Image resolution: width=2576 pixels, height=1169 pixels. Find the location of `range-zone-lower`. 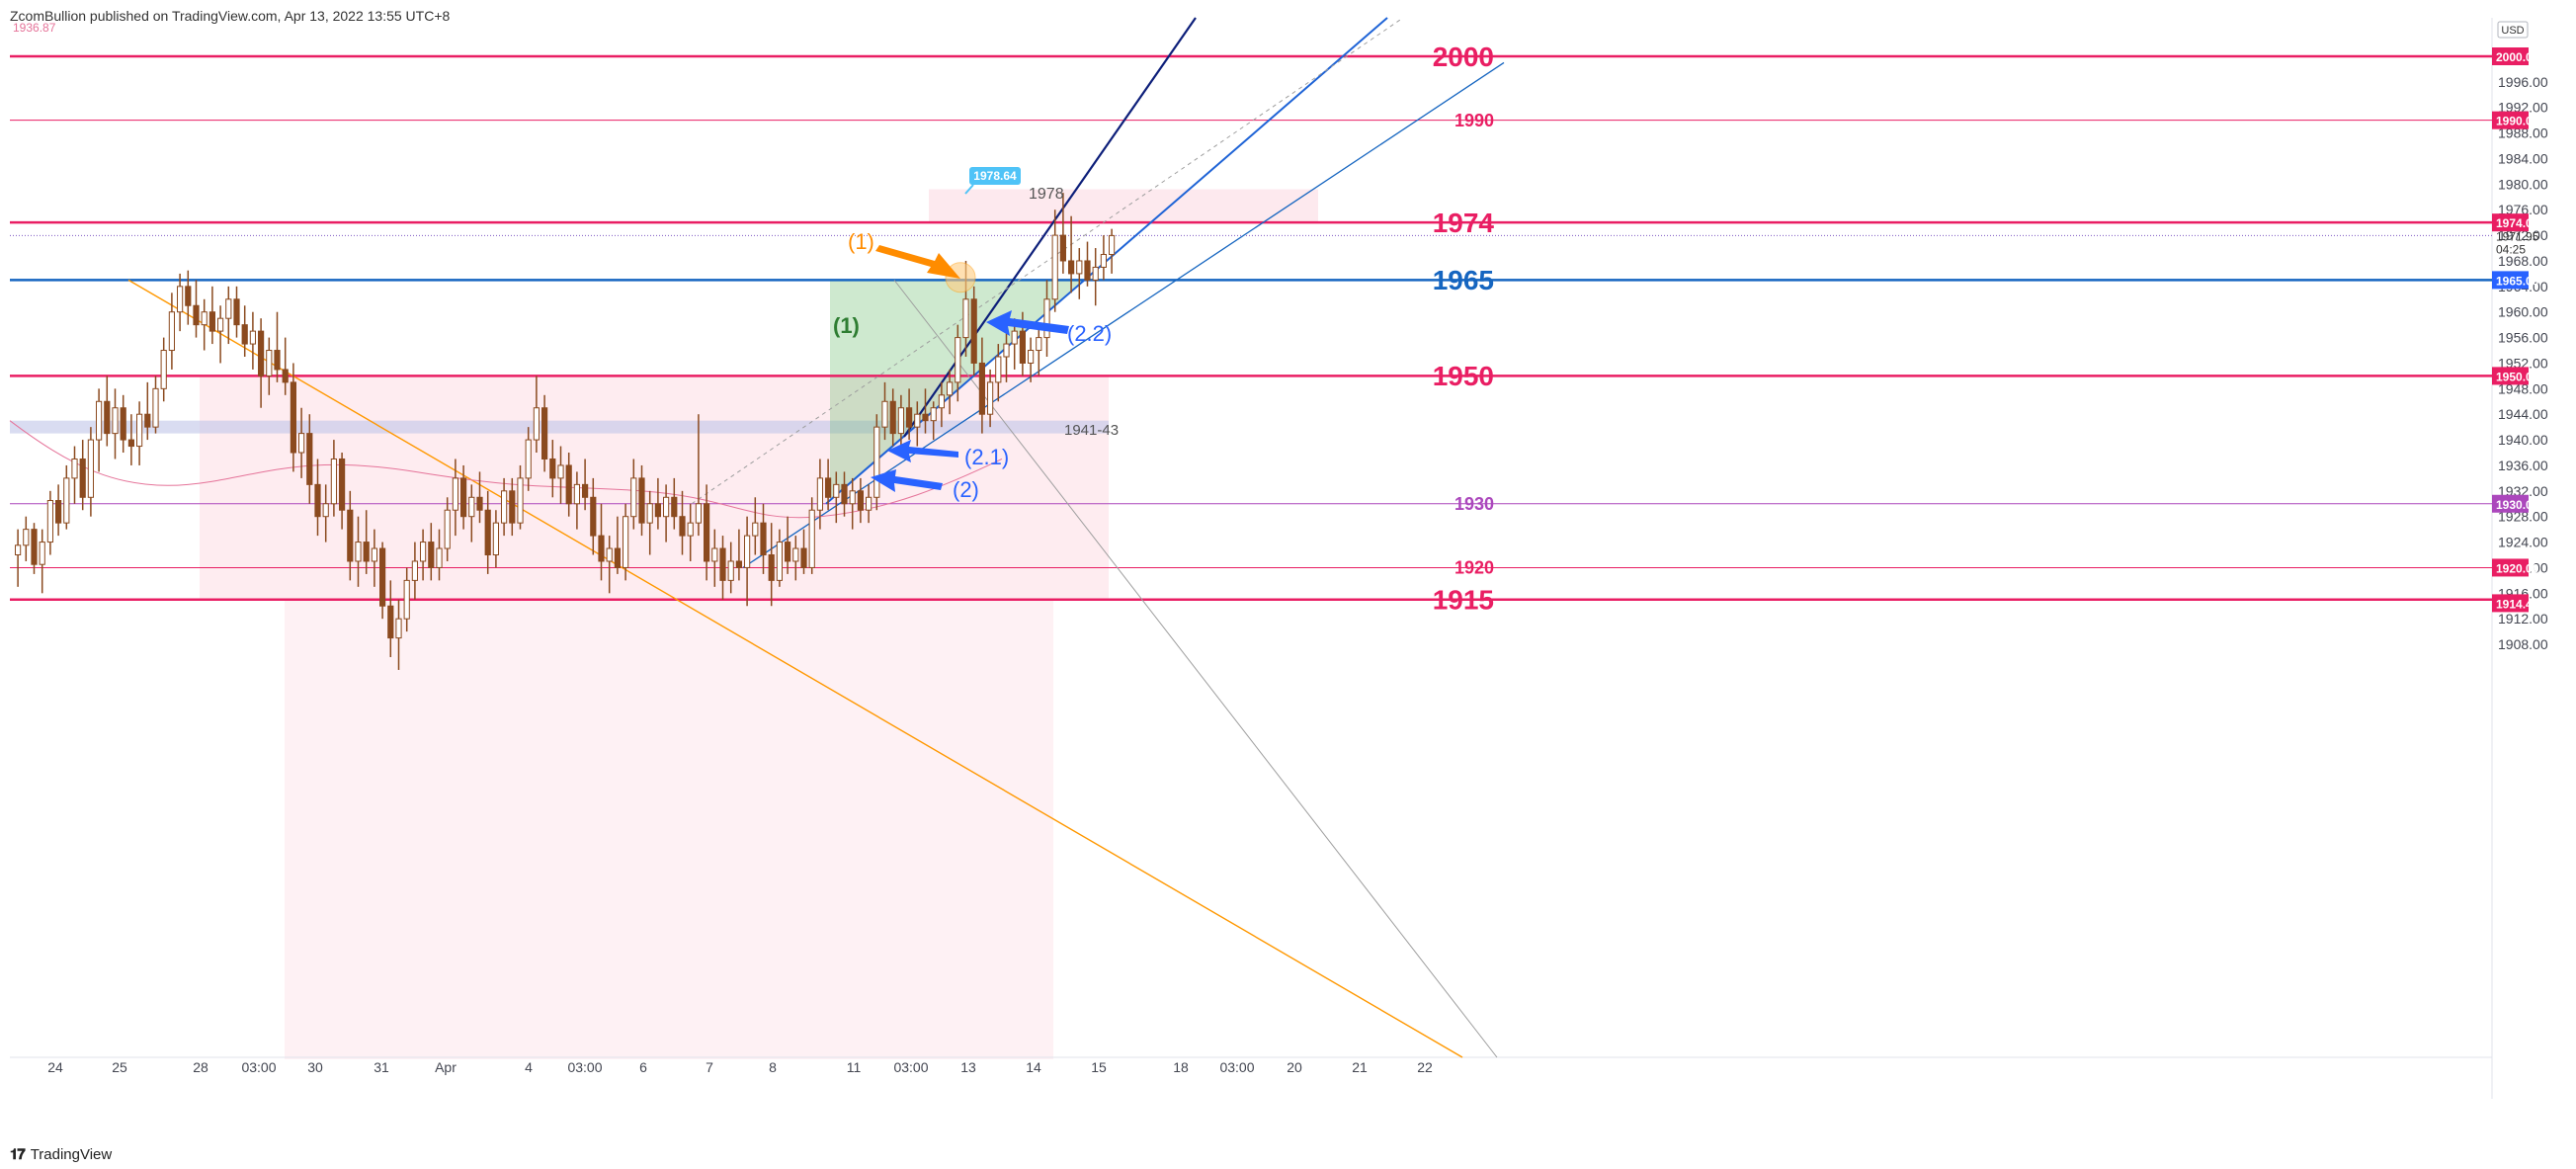

range-zone-lower is located at coordinates (654, 488).